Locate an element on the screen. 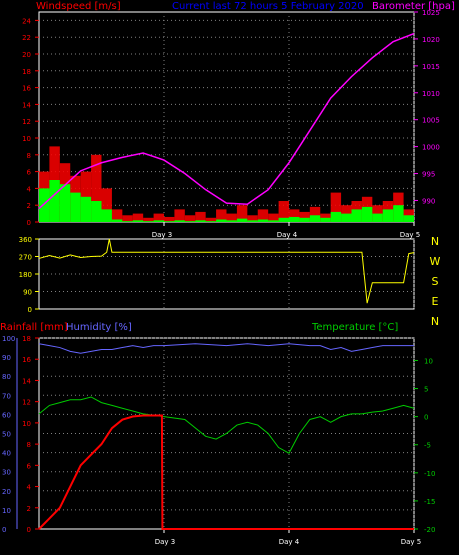 The image size is (459, 555). wind-tick-label: 2 is located at coordinates (29, 206).